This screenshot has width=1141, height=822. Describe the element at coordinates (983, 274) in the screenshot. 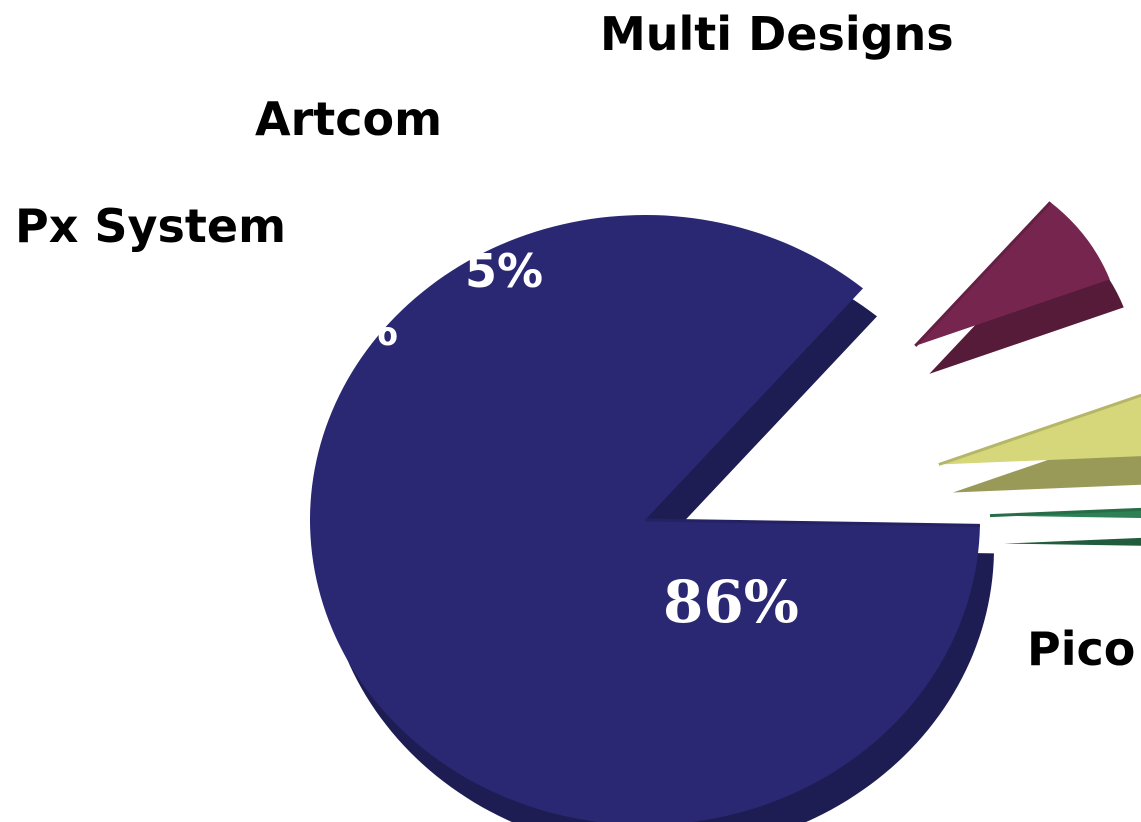

I see `pie-slice-edge-px-system` at that location.